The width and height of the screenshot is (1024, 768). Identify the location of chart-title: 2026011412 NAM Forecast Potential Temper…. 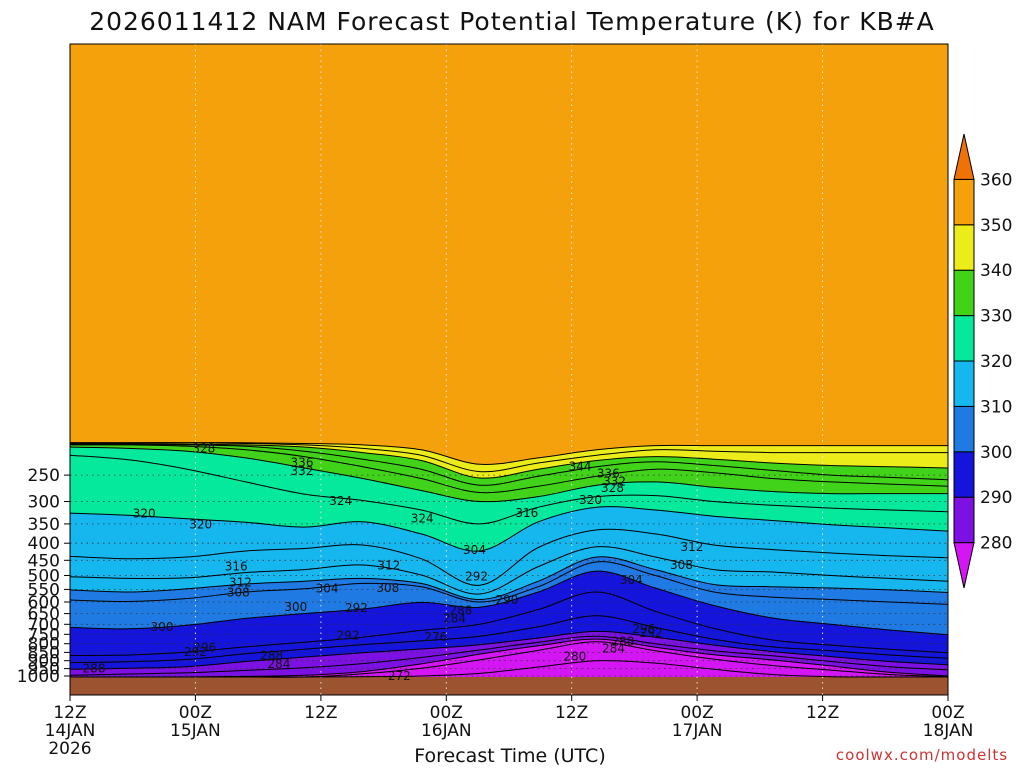
(512, 21).